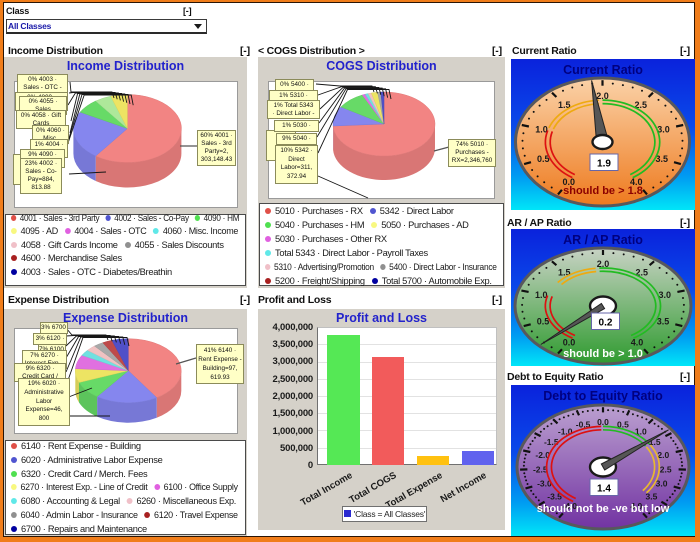  I want to click on svg-text: 0.2, so click(606, 323).